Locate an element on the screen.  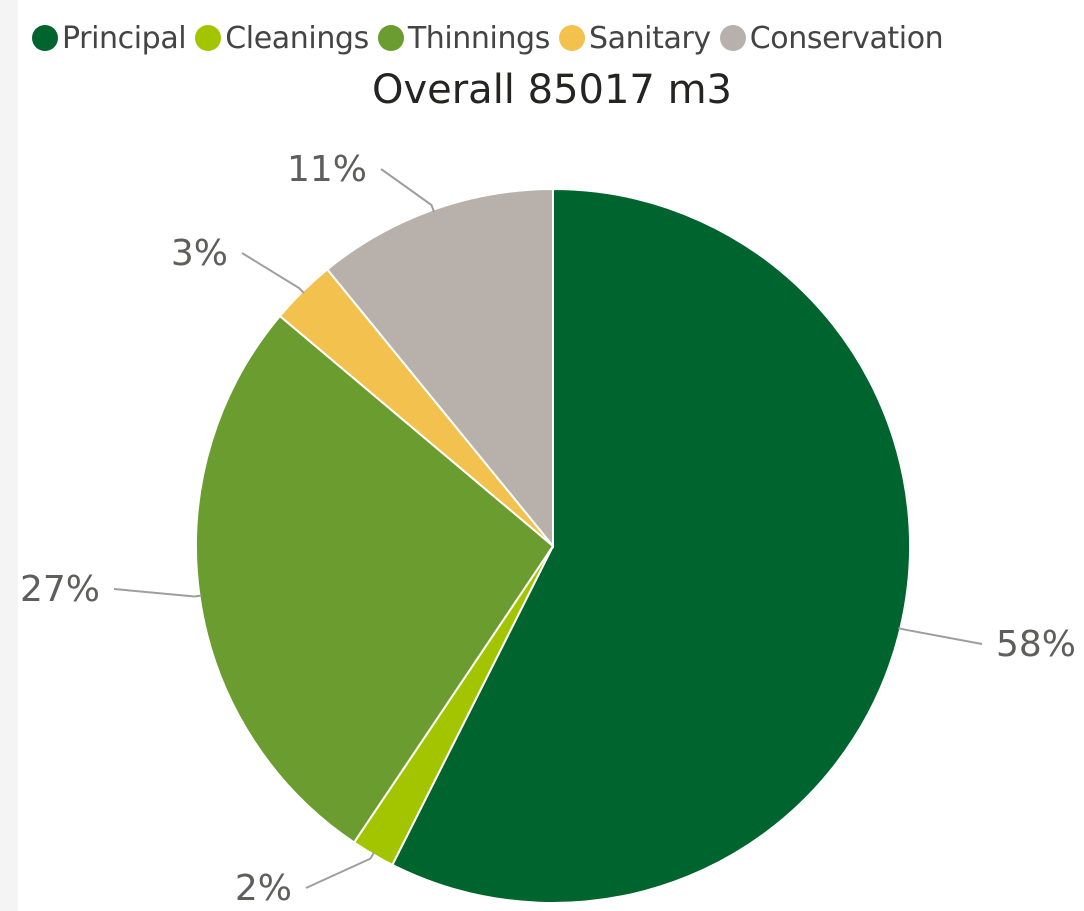
legend-item-thinnings: Thinnings is located at coordinates (464, 38).